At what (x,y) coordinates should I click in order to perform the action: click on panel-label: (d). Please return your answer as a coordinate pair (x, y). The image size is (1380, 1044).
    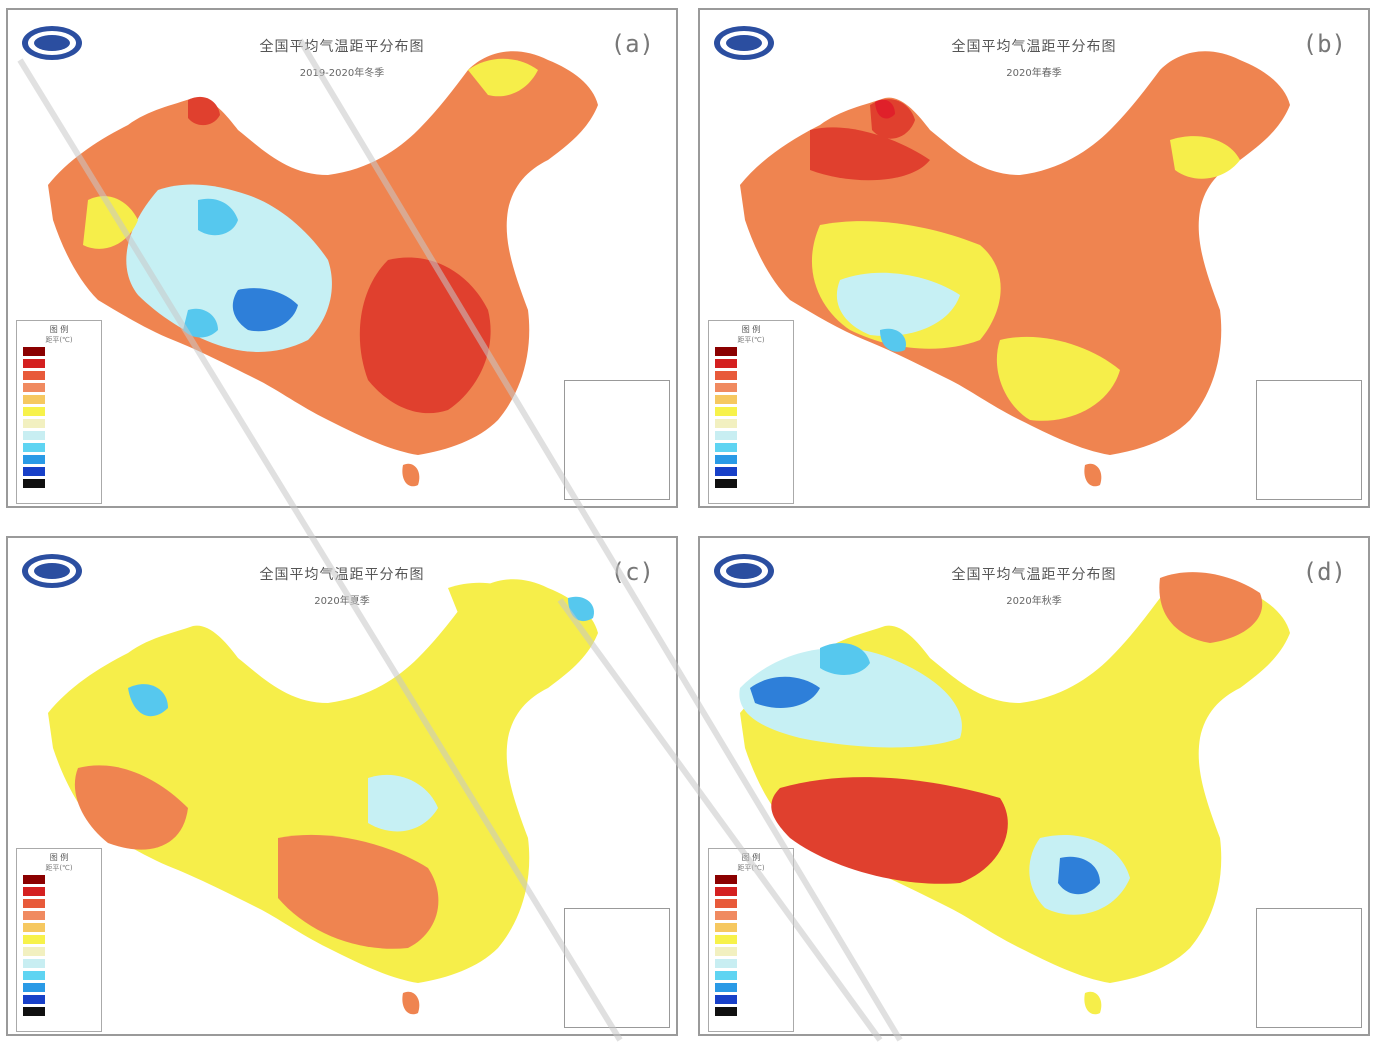
    Looking at the image, I should click on (1324, 572).